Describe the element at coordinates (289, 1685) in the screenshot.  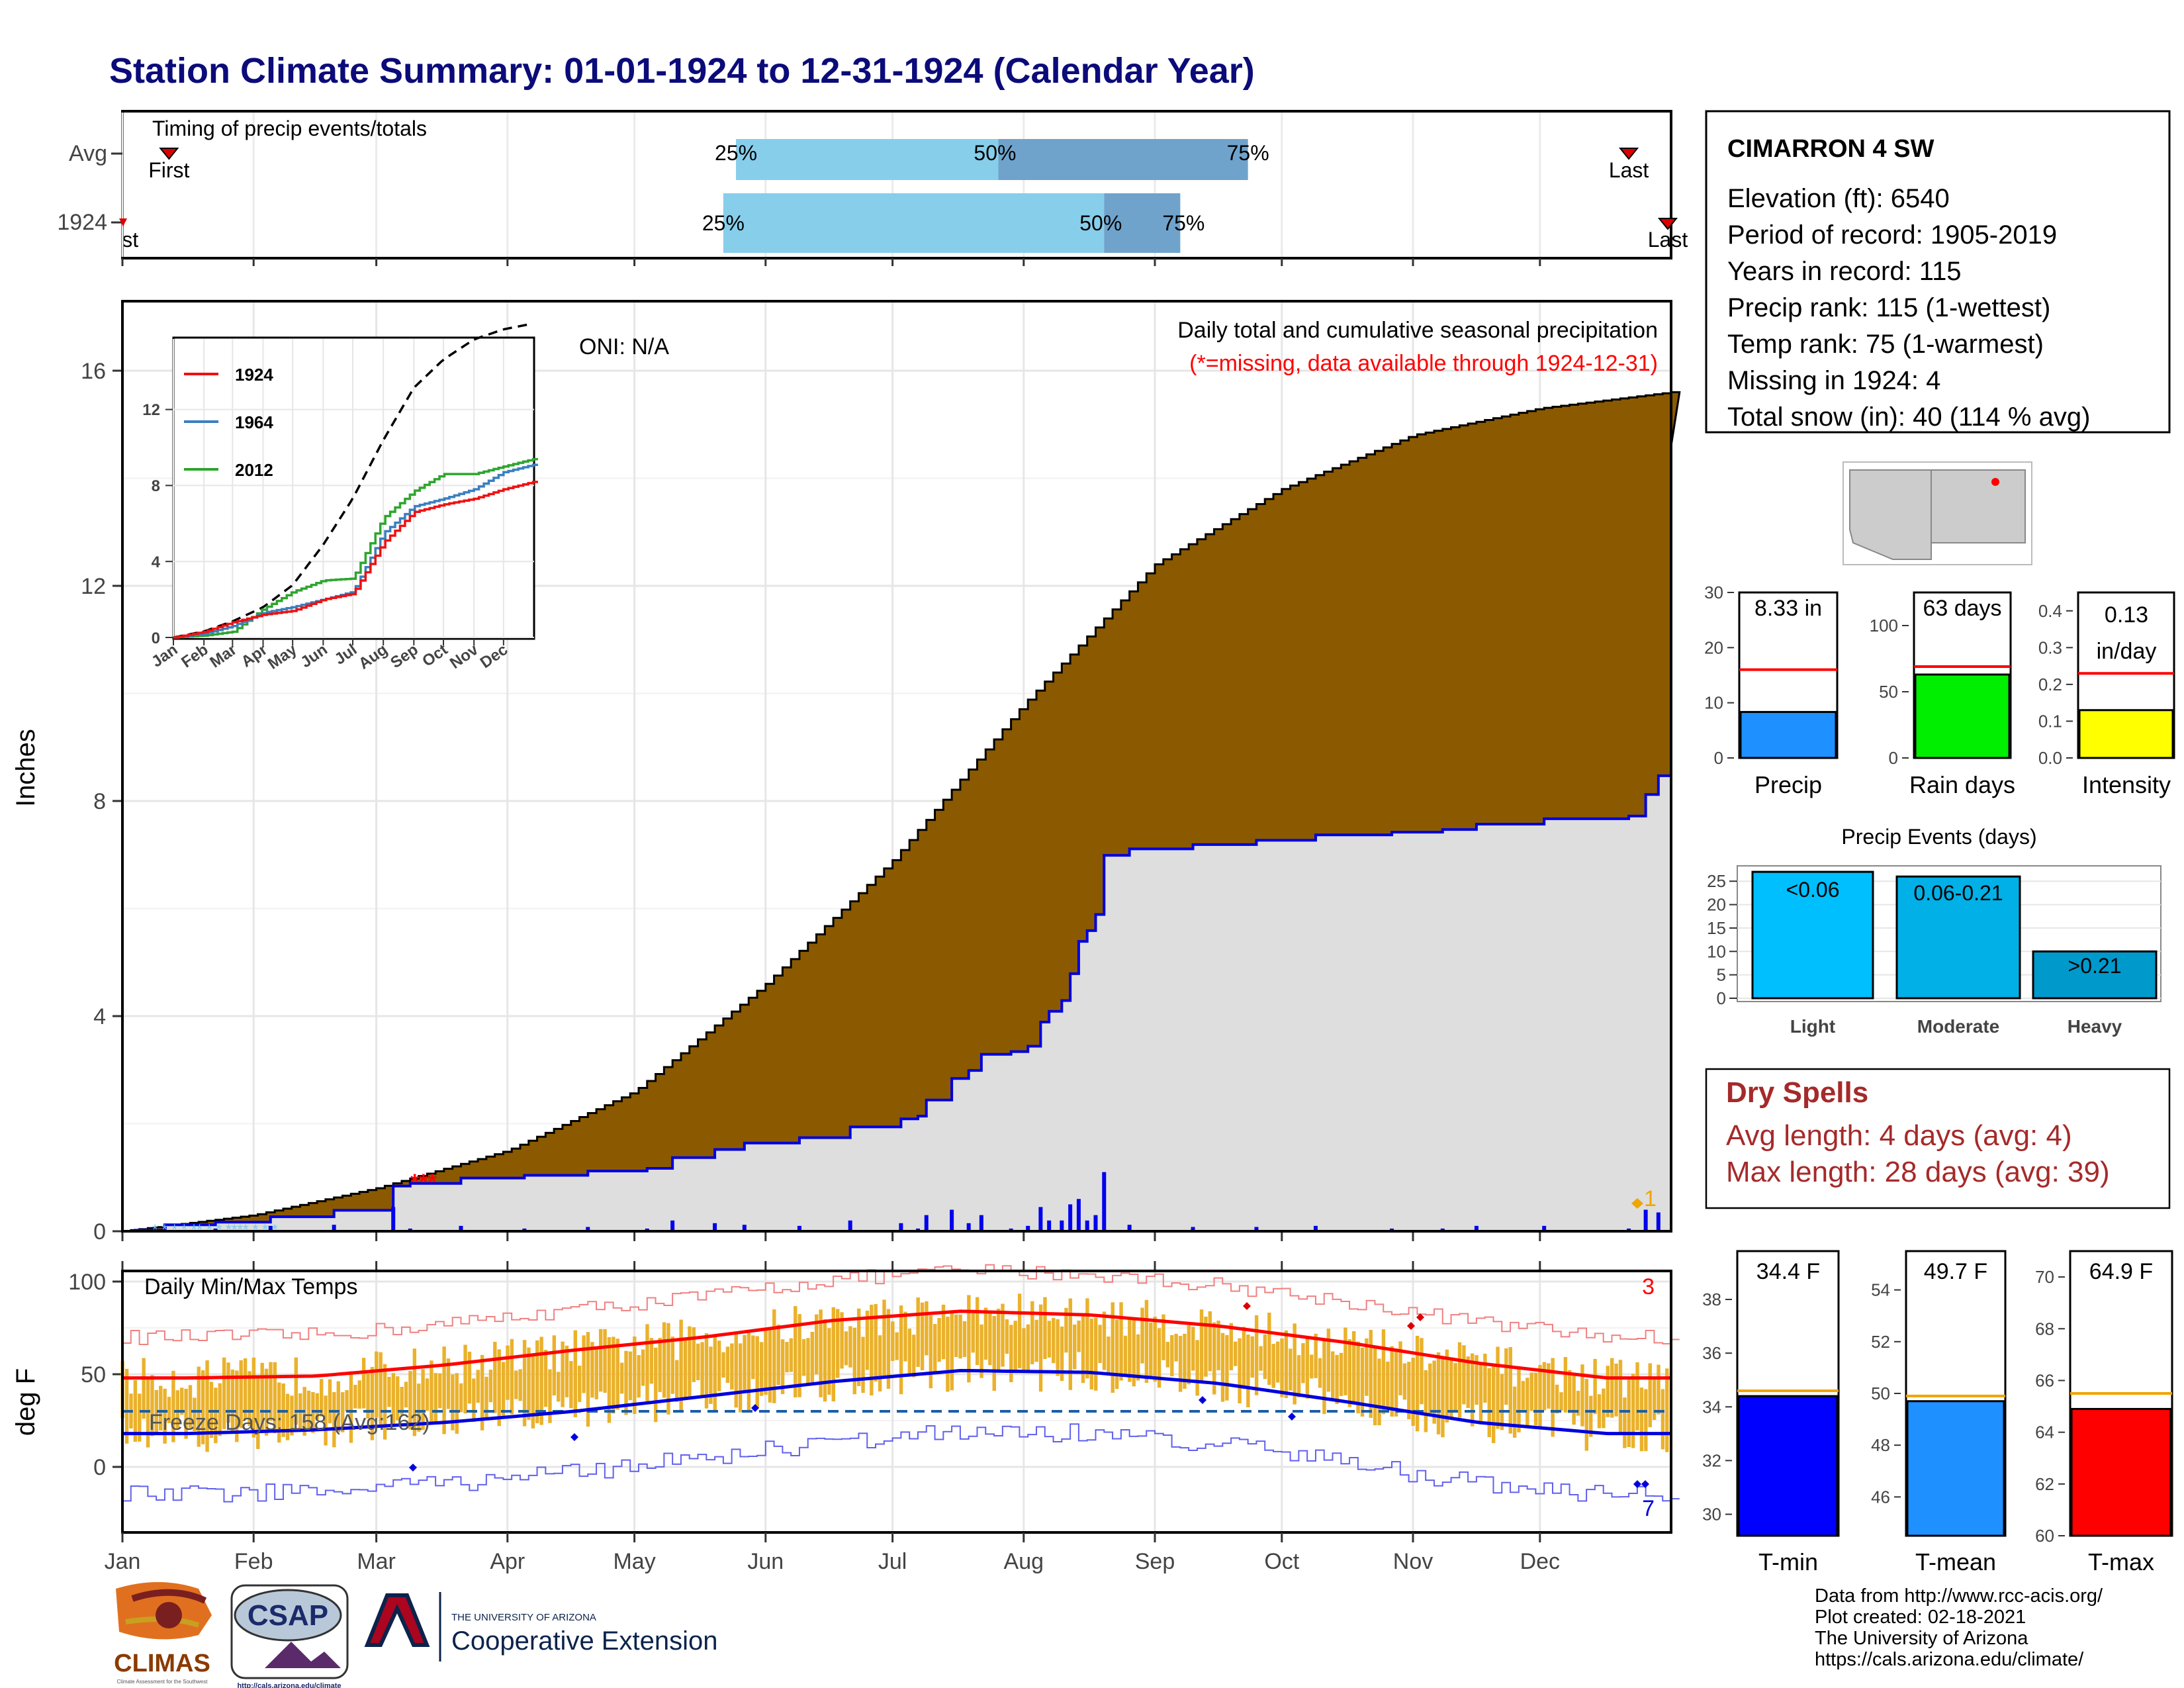
I see `csap-url: http://cals.arizona.edu/climate` at that location.